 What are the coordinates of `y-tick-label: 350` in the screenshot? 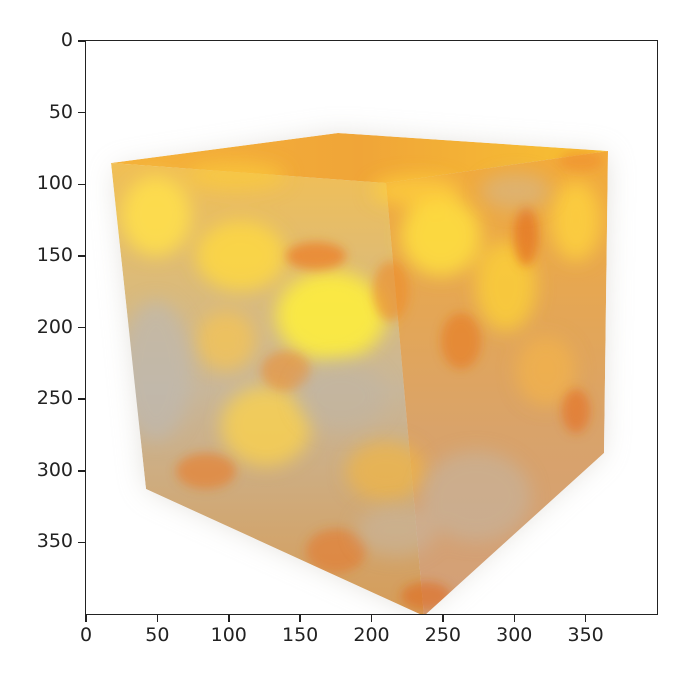 It's located at (54, 541).